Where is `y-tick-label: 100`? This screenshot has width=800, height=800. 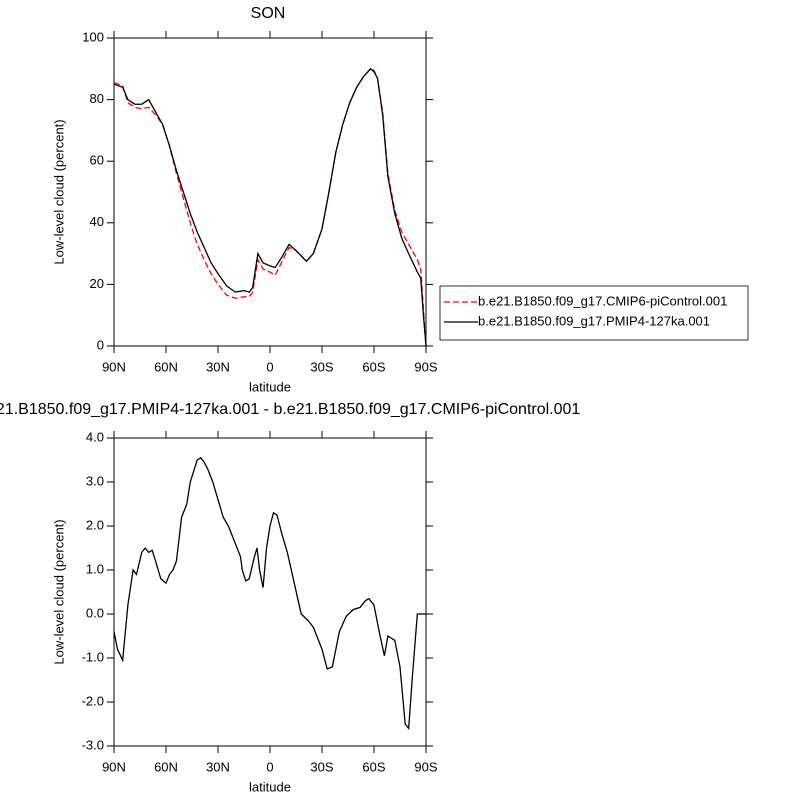
y-tick-label: 100 is located at coordinates (93, 36).